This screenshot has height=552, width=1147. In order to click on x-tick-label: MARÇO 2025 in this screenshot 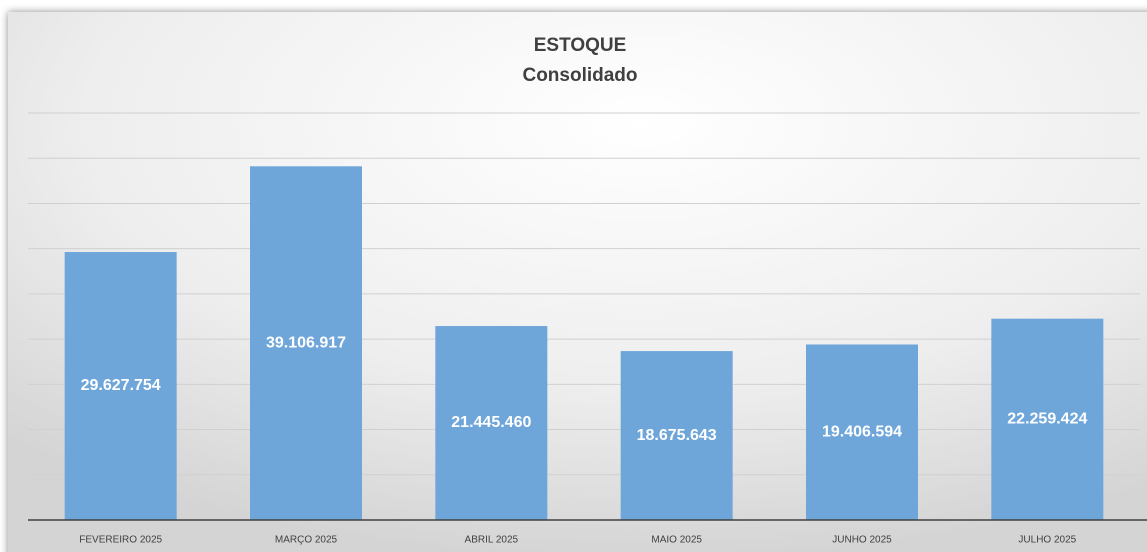, I will do `click(306, 540)`.